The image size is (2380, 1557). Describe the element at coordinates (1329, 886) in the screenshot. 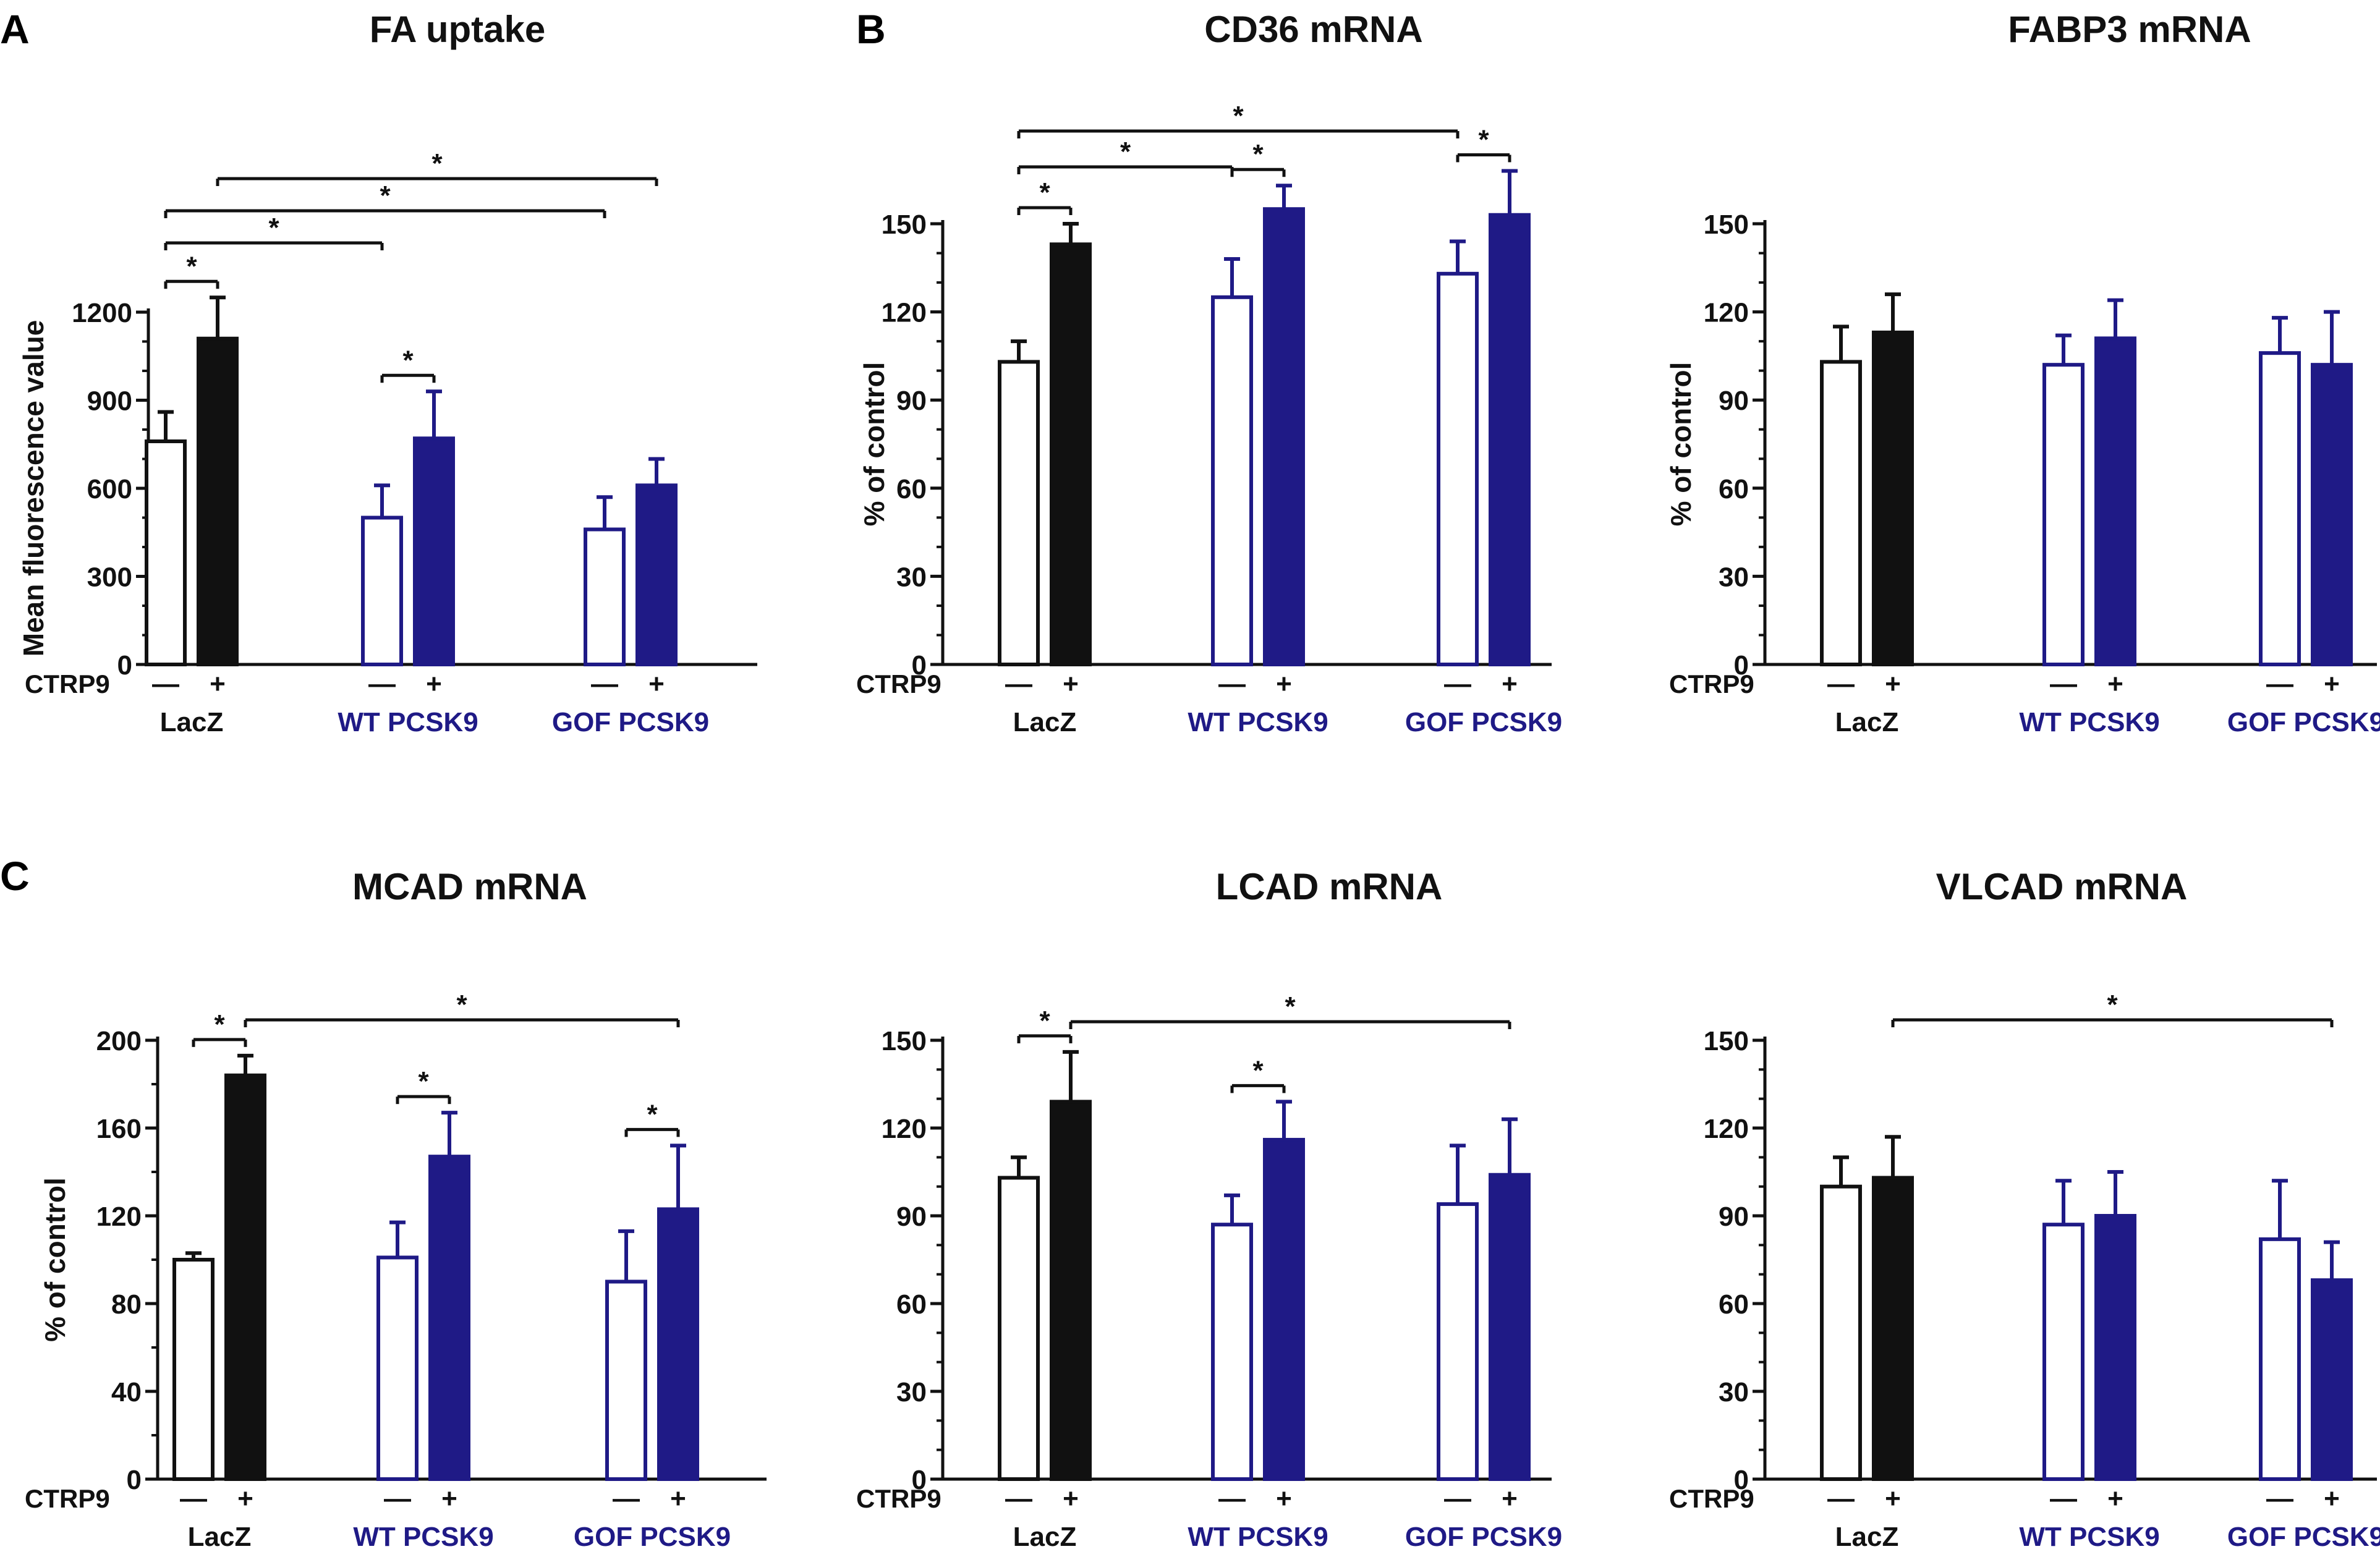

I see `chart-title: LCAD mRNA` at that location.